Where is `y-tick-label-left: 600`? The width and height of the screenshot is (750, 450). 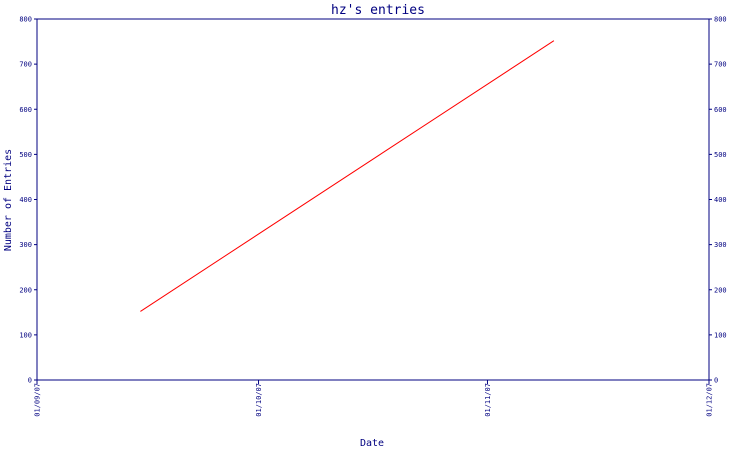 y-tick-label-left: 600 is located at coordinates (25, 110).